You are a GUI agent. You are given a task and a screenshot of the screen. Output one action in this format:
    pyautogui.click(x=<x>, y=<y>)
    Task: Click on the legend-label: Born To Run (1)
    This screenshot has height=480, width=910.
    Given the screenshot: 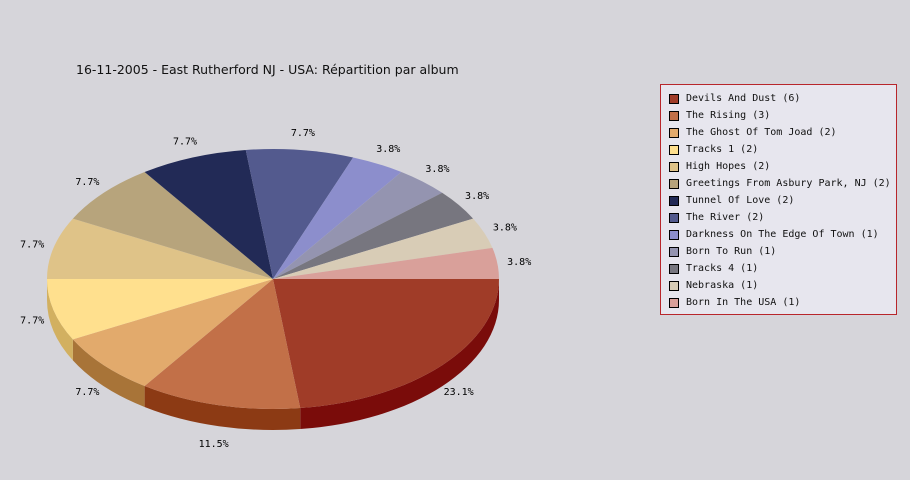 What is the action you would take?
    pyautogui.click(x=731, y=251)
    